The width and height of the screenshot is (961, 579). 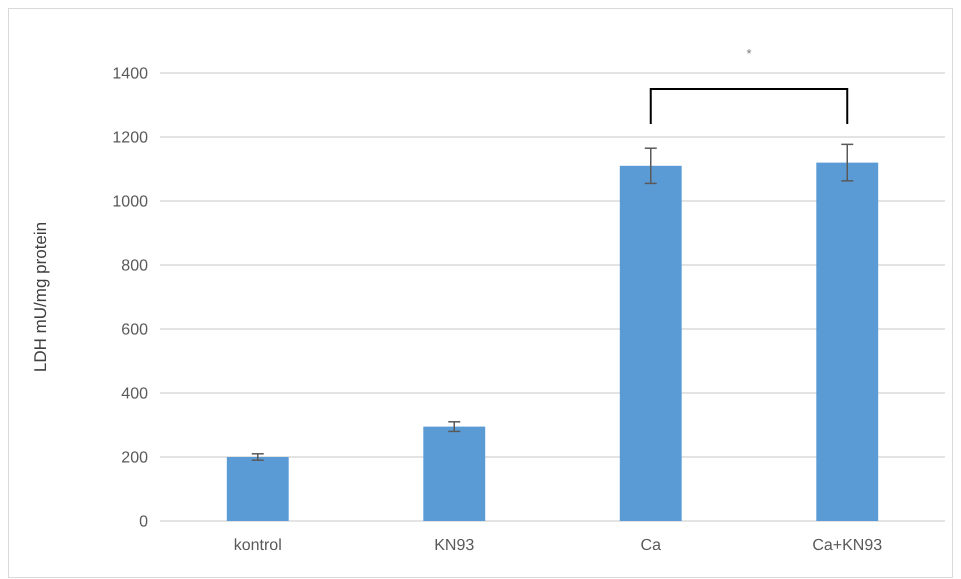 What do you see at coordinates (134, 330) in the screenshot?
I see `y-tick-label: 600` at bounding box center [134, 330].